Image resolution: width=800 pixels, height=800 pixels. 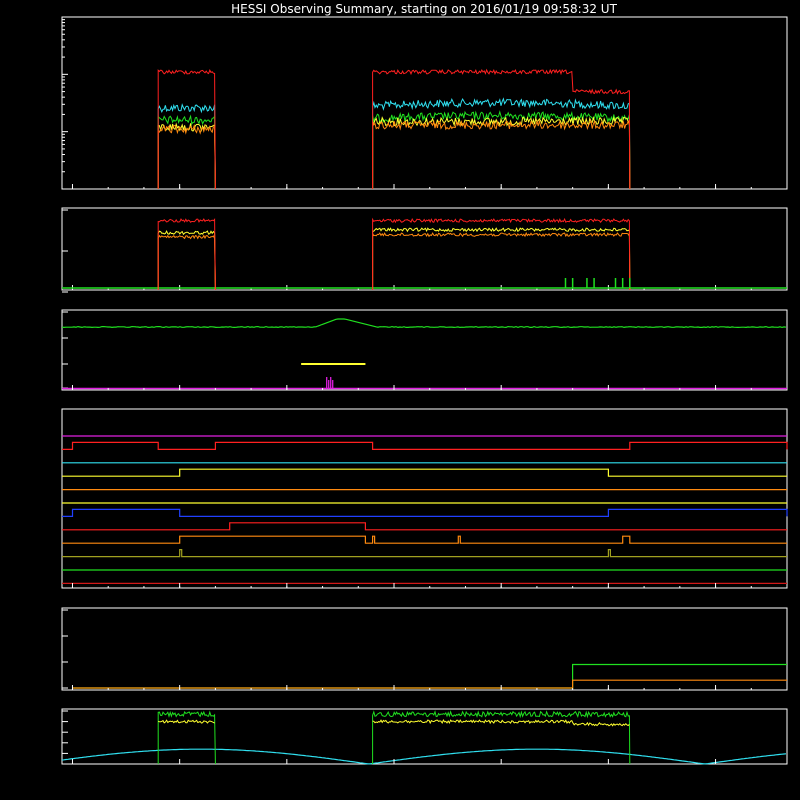 I want to click on goes-panel, so click(x=424, y=350).